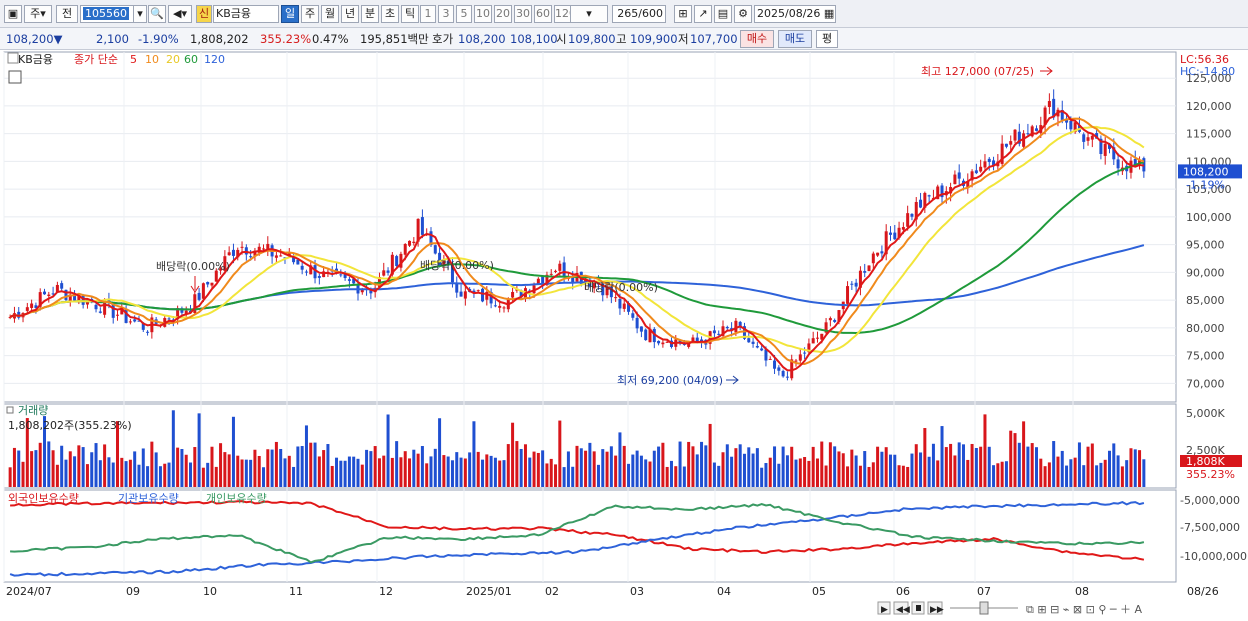 This screenshot has height=621, width=1248. What do you see at coordinates (180, 14) in the screenshot?
I see `speaker-icon: ◀▾` at bounding box center [180, 14].